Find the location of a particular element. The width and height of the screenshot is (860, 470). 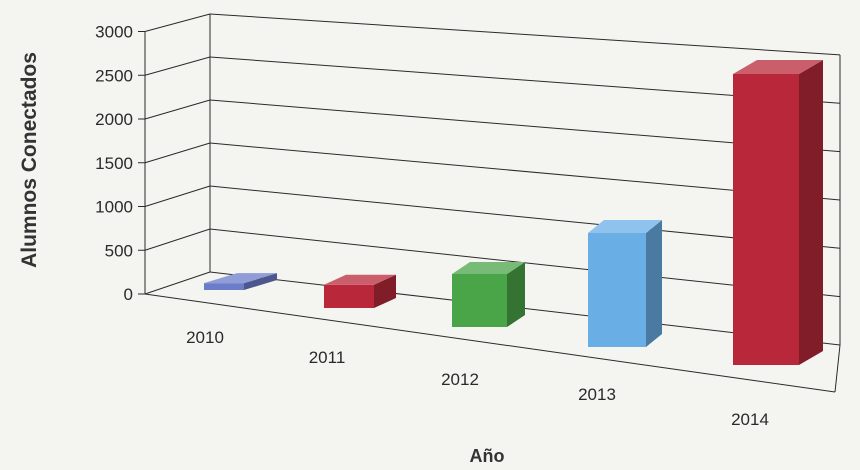

y-tick-label: 1000 is located at coordinates (114, 207).